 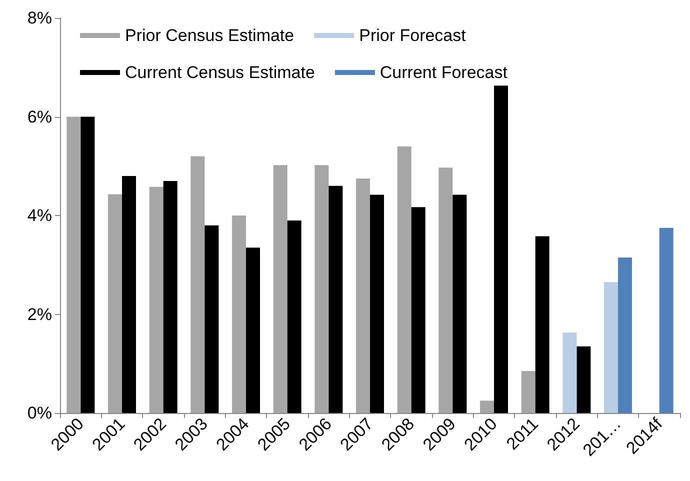 I want to click on y-tick-label: 8%, so click(x=39, y=18).